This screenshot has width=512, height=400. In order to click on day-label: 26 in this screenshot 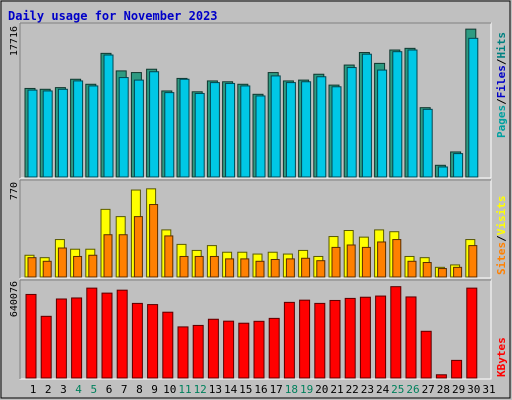, I will do `click(412, 389)`.